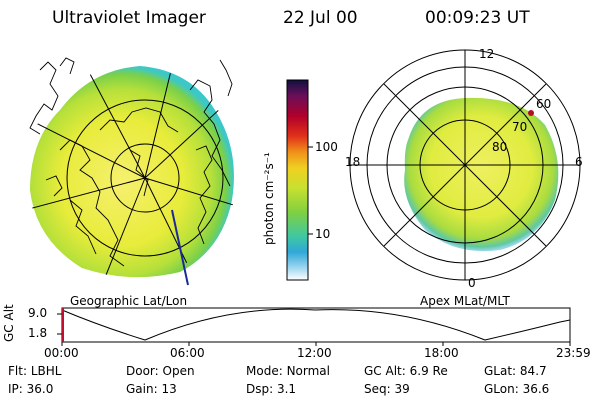  What do you see at coordinates (326, 147) in the screenshot?
I see `colorbar-tick-100: 100` at bounding box center [326, 147].